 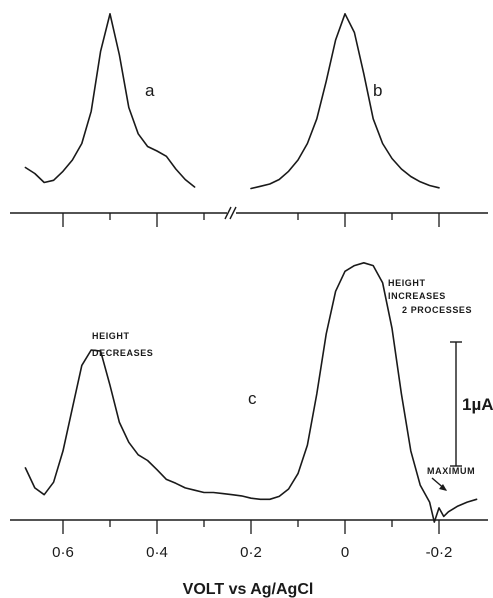 I want to click on annotation-height-increases-line2: INCREASES, so click(x=417, y=296).